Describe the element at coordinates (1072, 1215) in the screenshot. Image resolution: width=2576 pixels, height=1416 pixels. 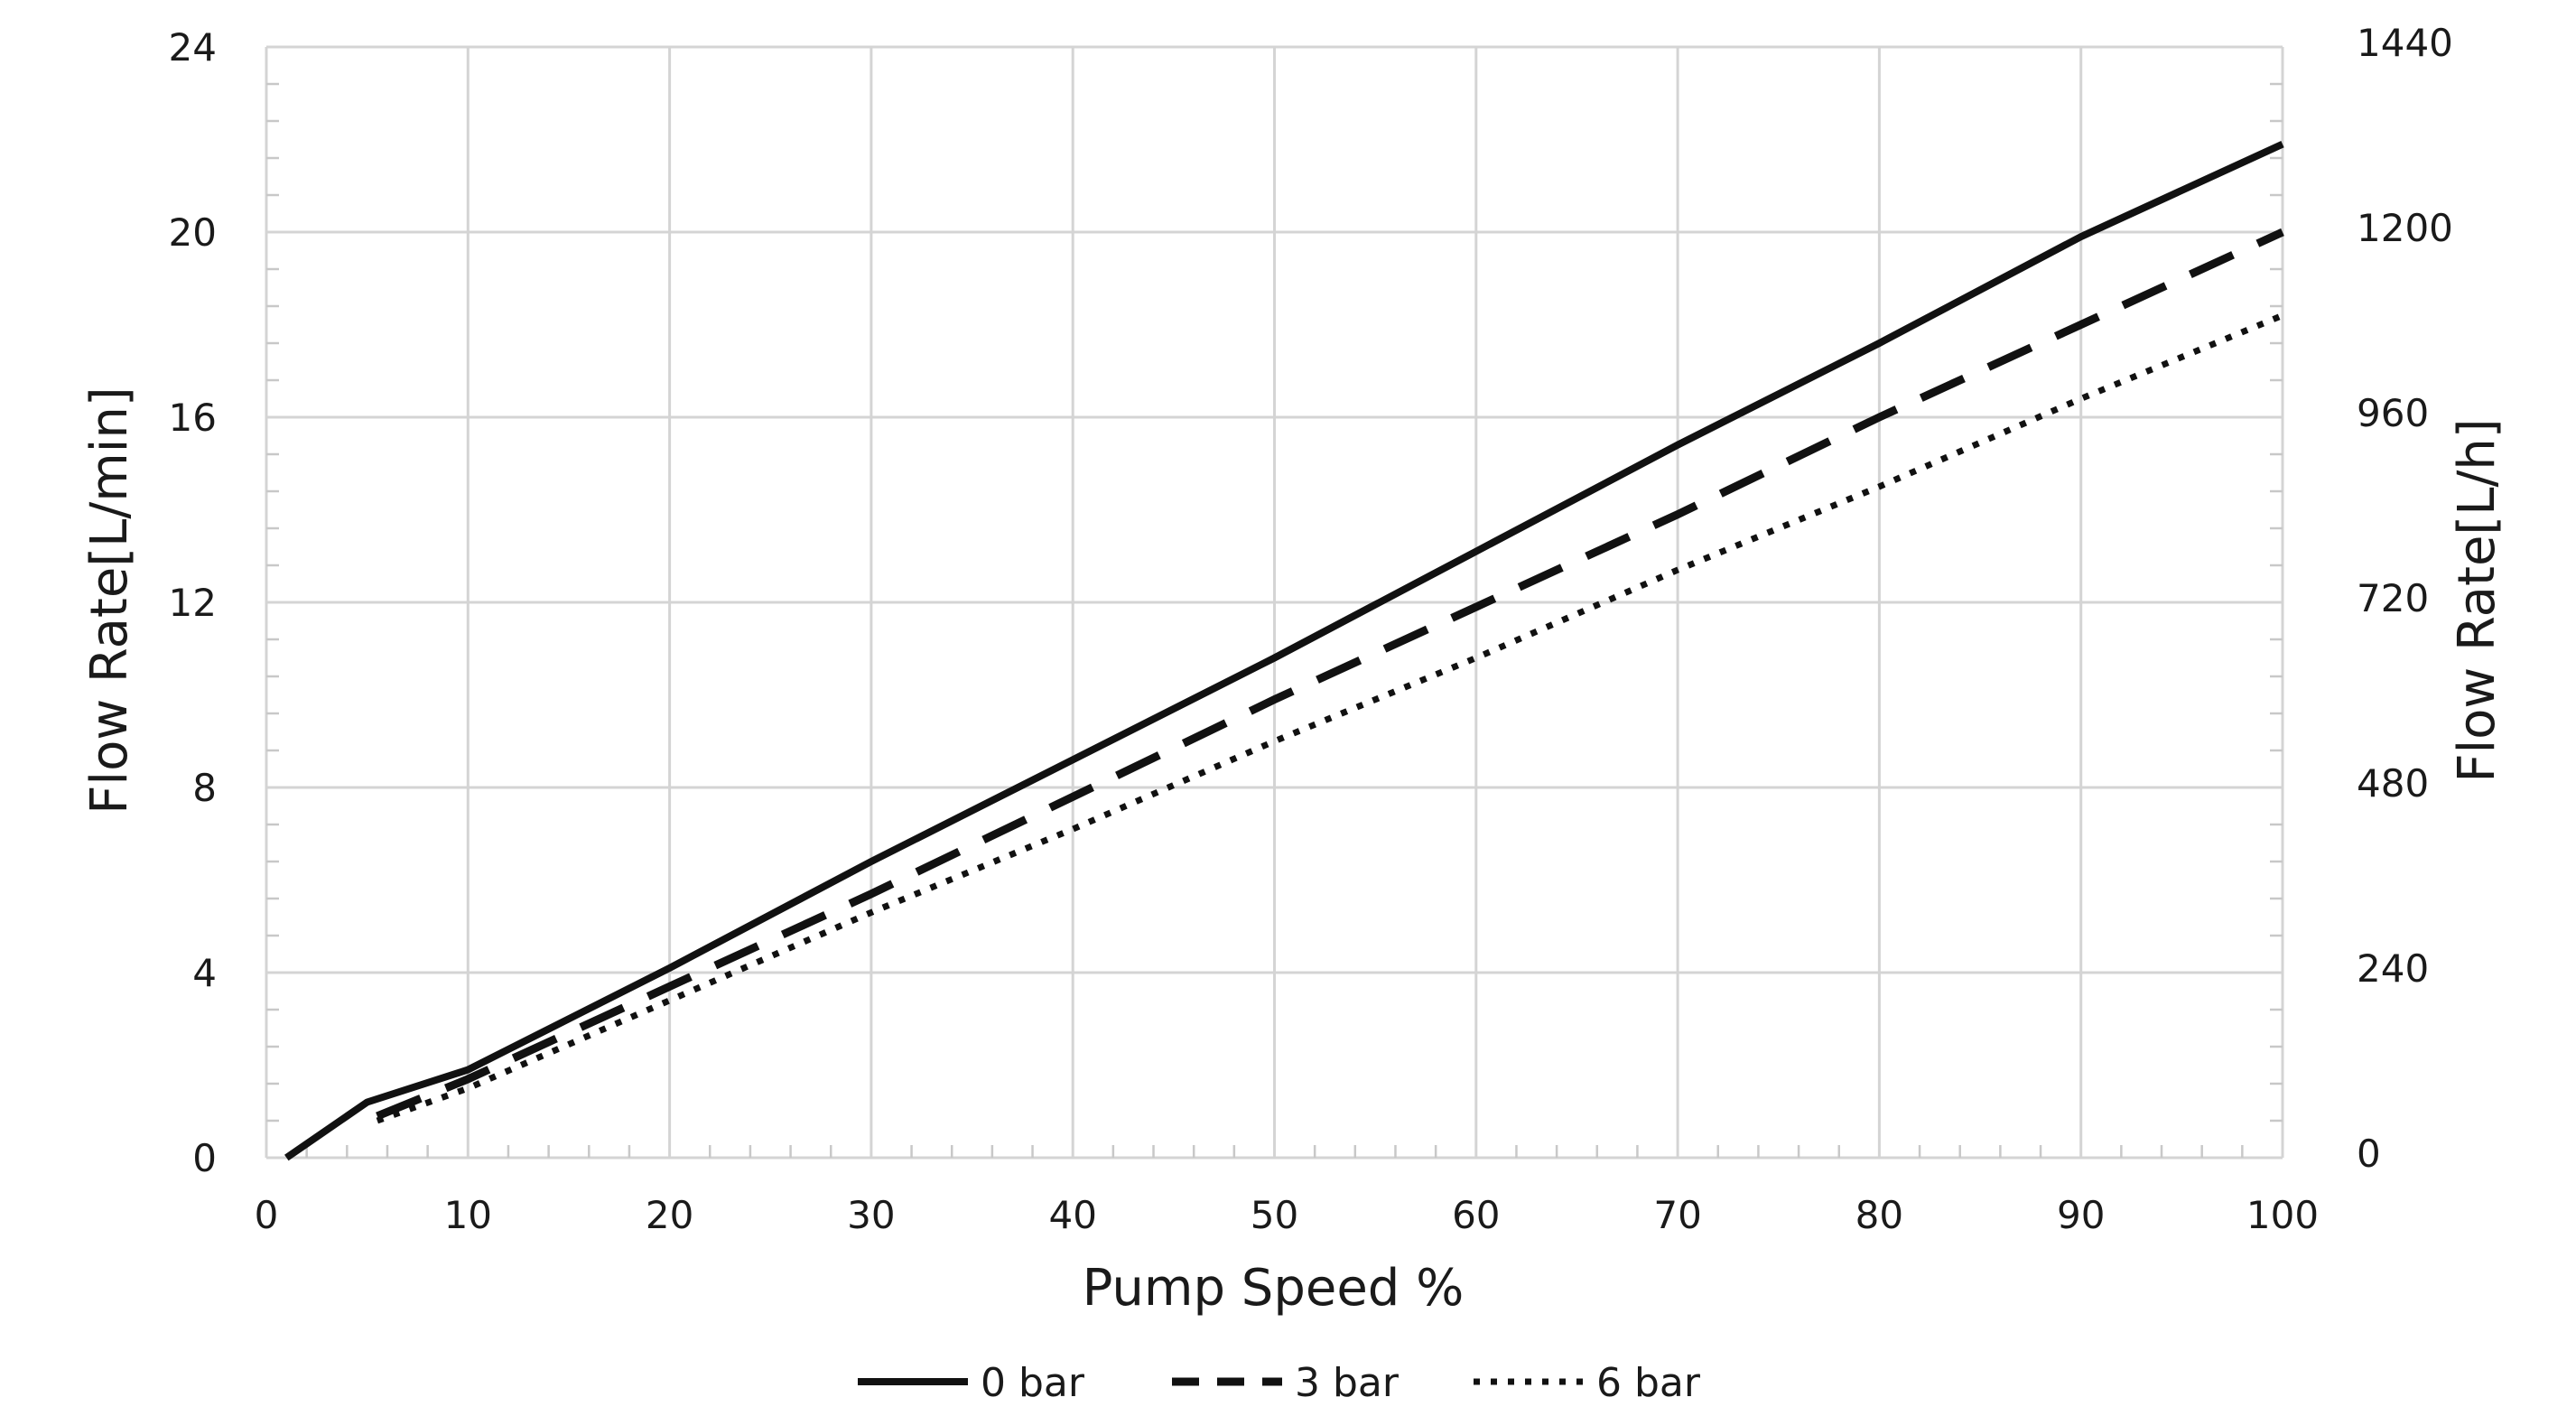
I see `x-tick-label-40: 40` at that location.